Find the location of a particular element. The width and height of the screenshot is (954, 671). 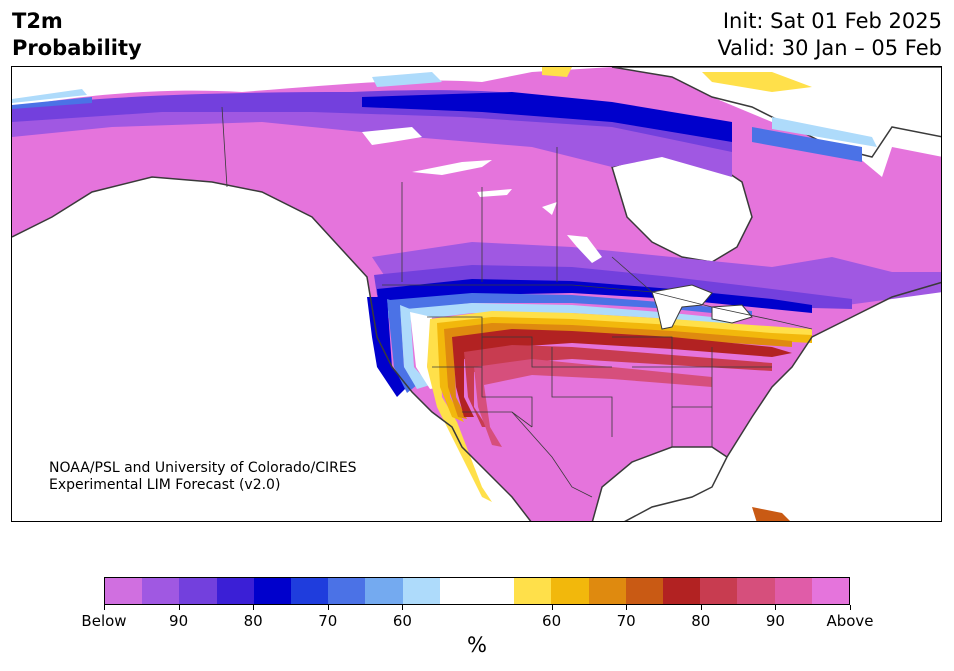

colorbar-tick-label: Above is located at coordinates (850, 621).